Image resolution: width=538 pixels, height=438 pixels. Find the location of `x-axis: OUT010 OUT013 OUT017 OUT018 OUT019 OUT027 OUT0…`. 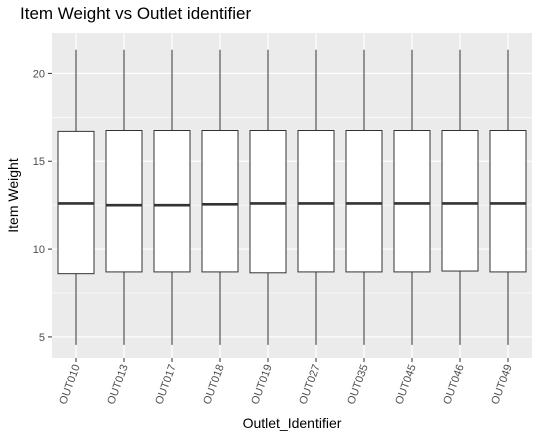

x-axis: OUT010 OUT013 OUT017 OUT018 OUT019 OUT027 OUT0… is located at coordinates (286, 382).